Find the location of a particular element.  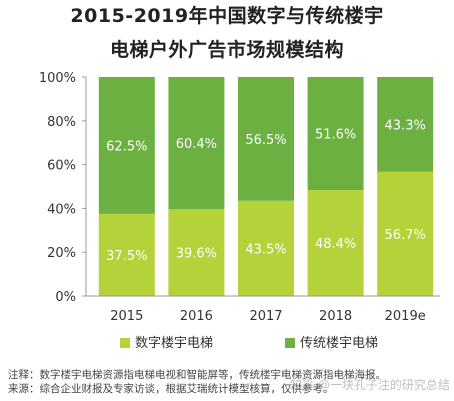

x-tick-label: 2018 is located at coordinates (335, 316).